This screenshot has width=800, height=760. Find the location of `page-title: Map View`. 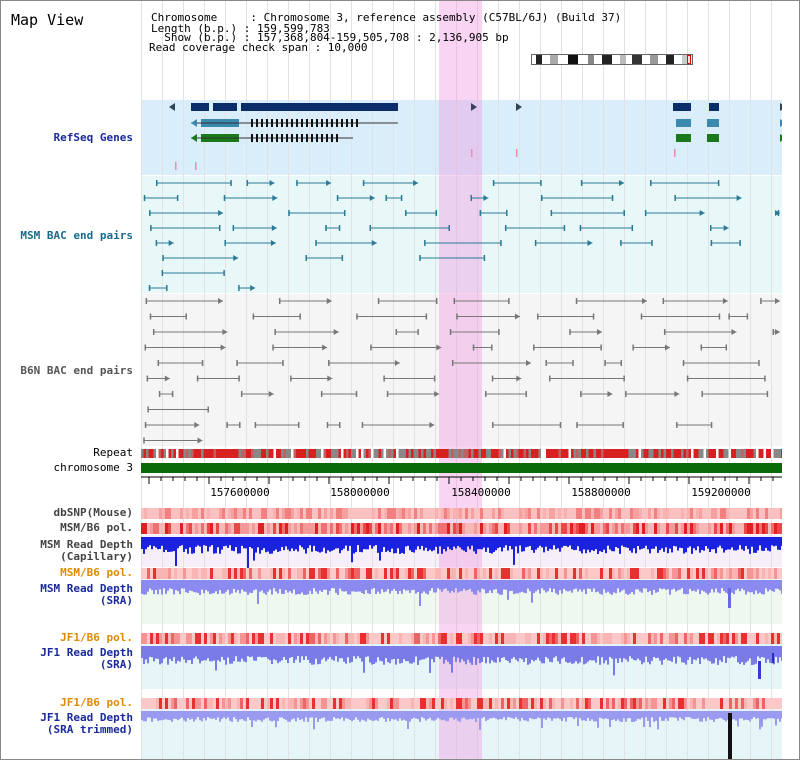

page-title: Map View is located at coordinates (47, 20).